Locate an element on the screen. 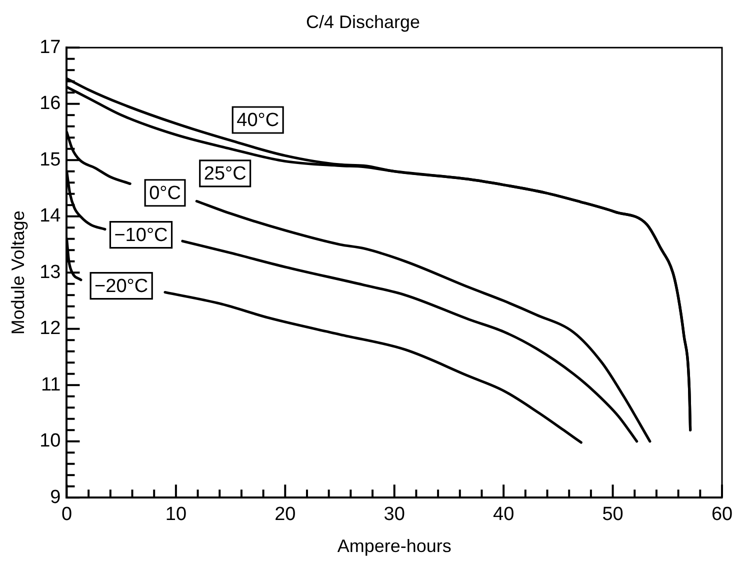 Image resolution: width=740 pixels, height=566 pixels. x-tick-label: 60 is located at coordinates (722, 515).